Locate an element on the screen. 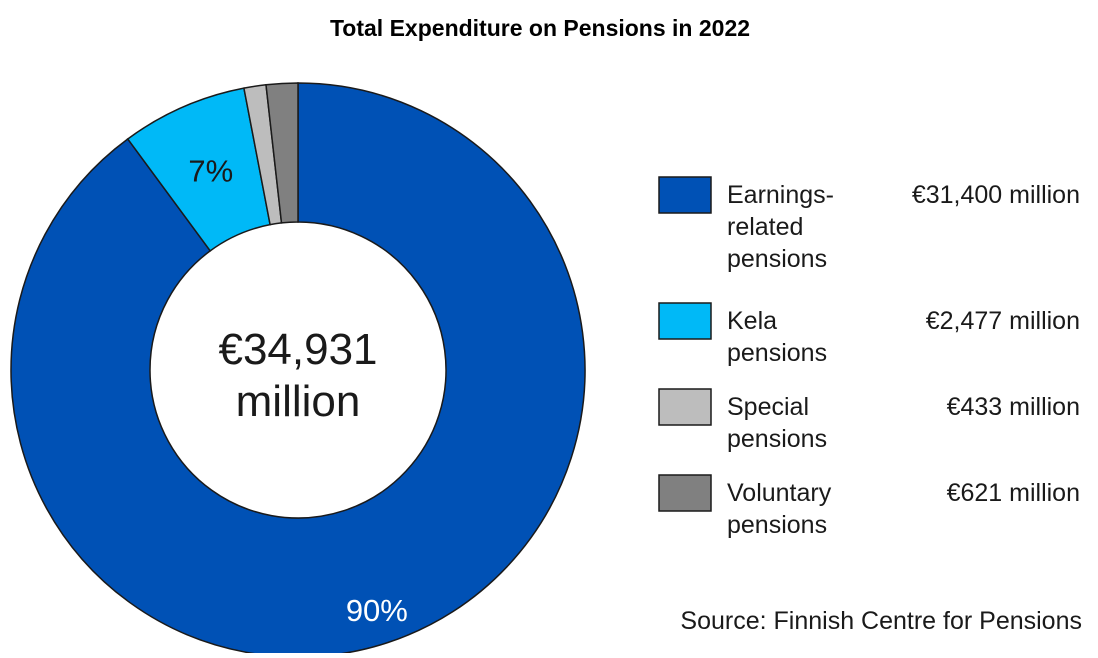  percent-label-earnings-related-pensions: 90% is located at coordinates (377, 610).